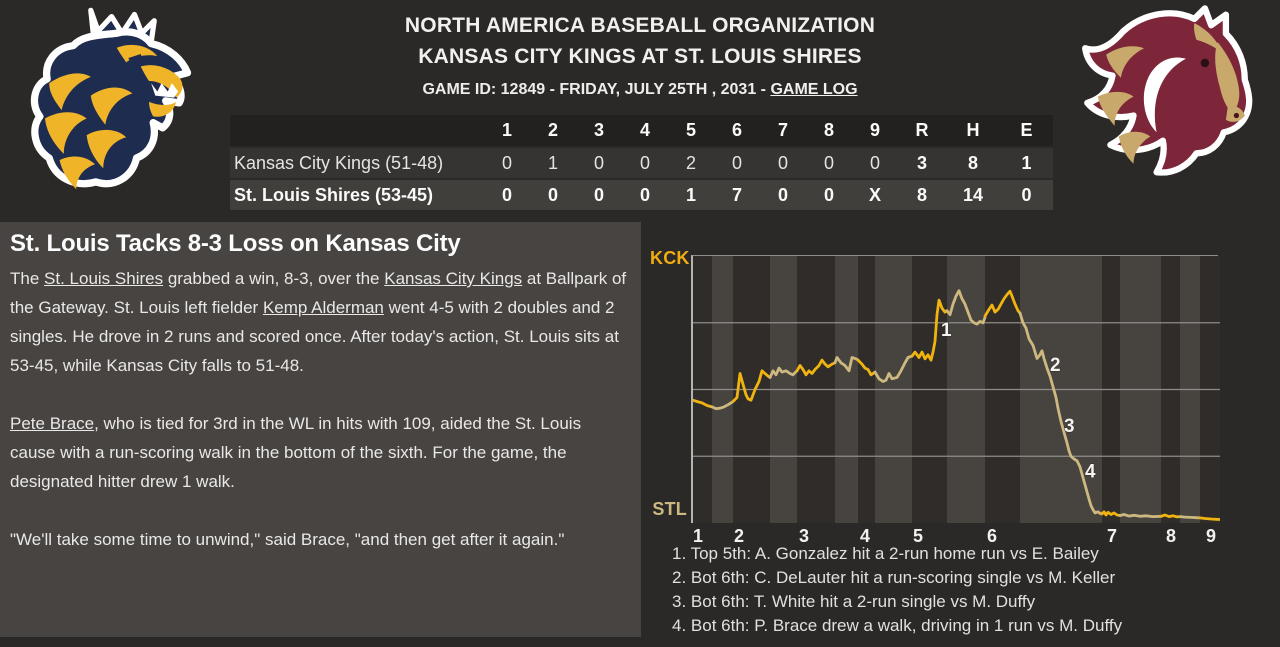  Describe the element at coordinates (640, 25) in the screenshot. I see `league-title: NORTH AMERICA BASEBALL ORGANIZATION` at that location.